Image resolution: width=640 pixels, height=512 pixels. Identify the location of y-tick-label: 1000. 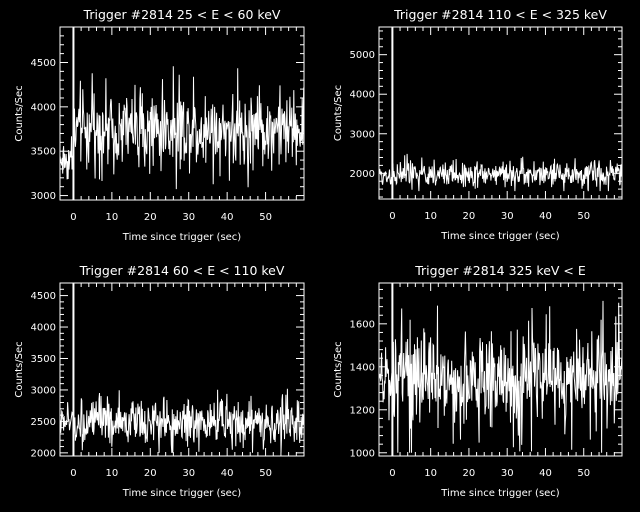
(362, 453).